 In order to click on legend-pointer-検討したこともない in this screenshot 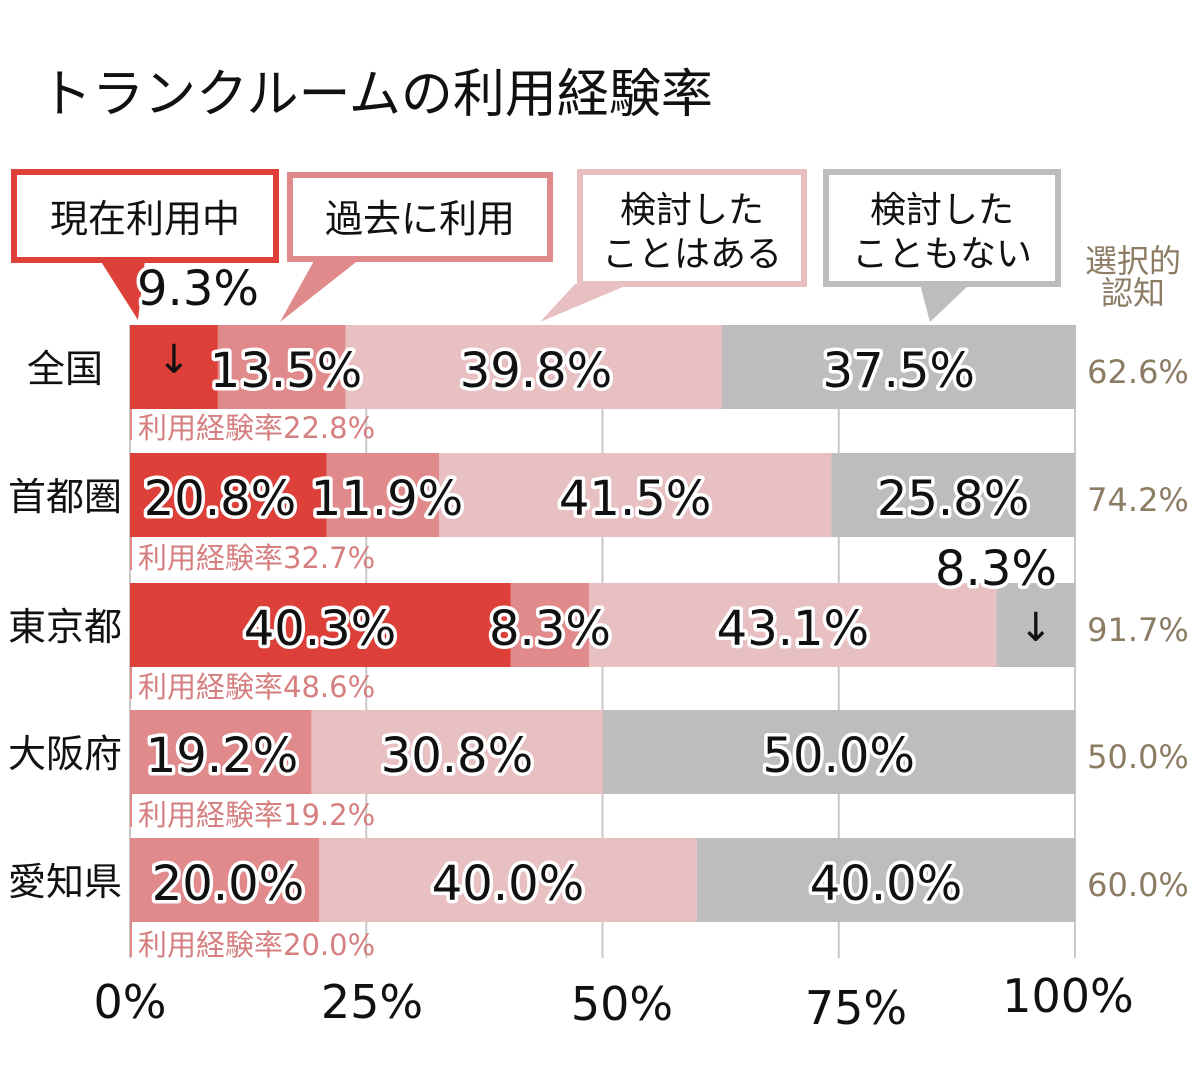, I will do `click(945, 303)`.